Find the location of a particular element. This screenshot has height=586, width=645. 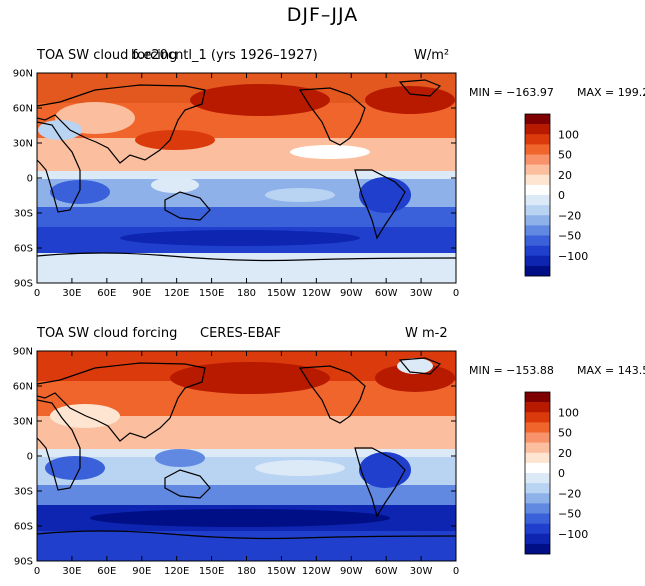

lon-tick-label: 60E is located at coordinates (106, 571).